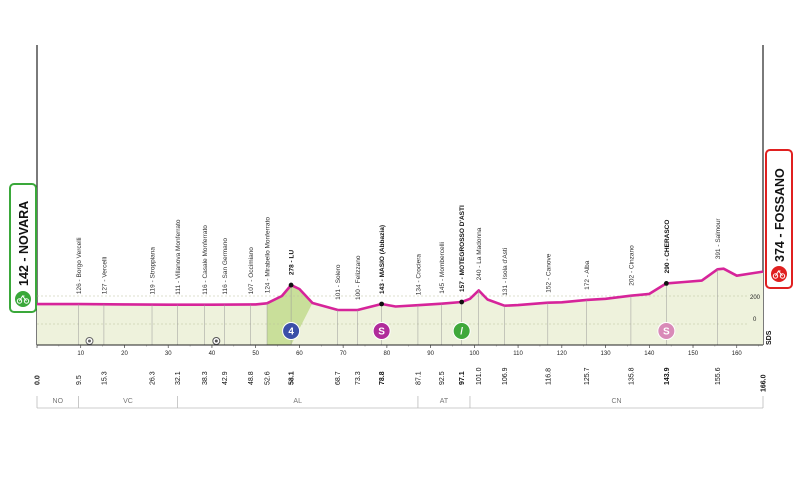 The height and width of the screenshot is (484, 800). Describe the element at coordinates (255, 354) in the screenshot. I see `km-tick-label: 50` at that location.